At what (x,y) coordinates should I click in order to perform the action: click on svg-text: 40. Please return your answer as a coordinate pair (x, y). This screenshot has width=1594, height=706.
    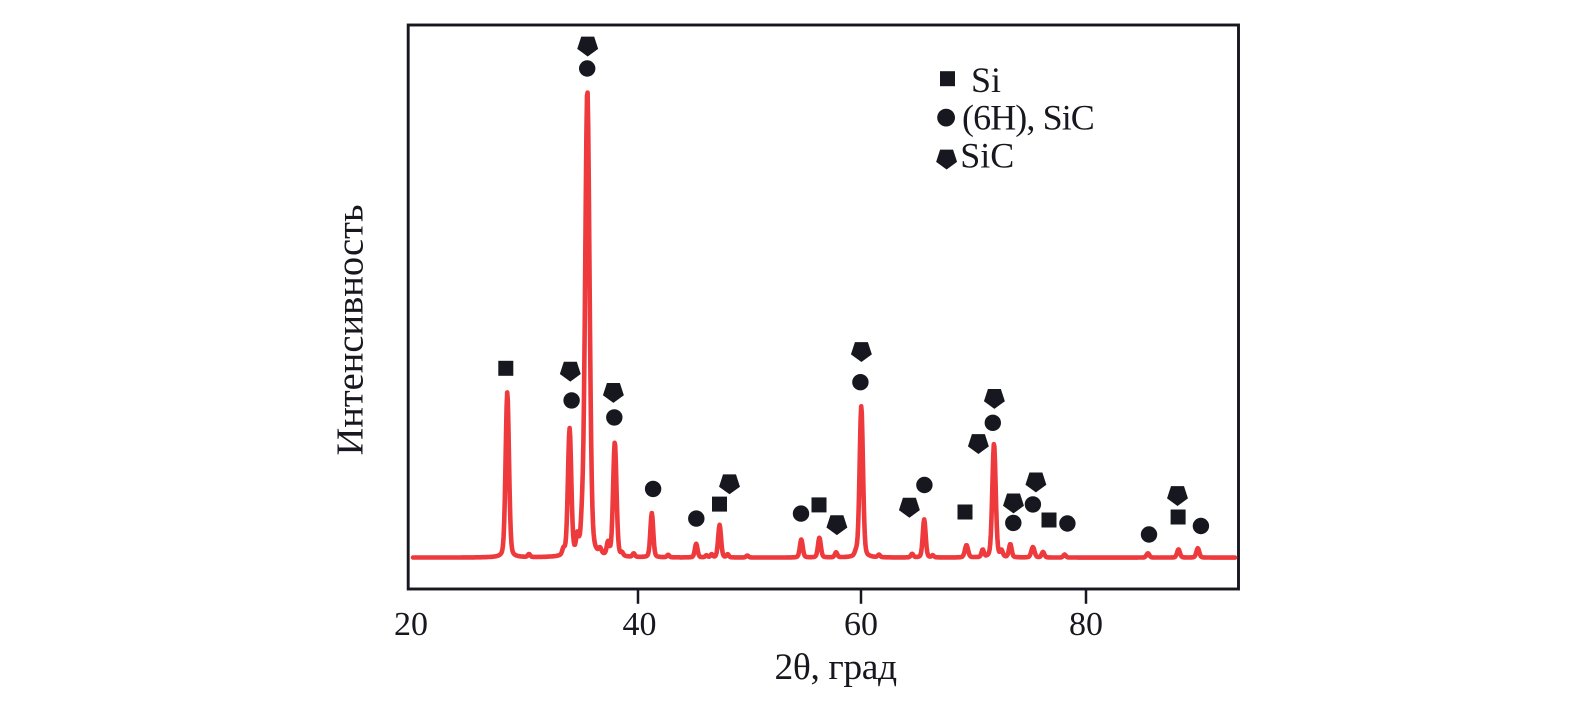
    Looking at the image, I should click on (640, 624).